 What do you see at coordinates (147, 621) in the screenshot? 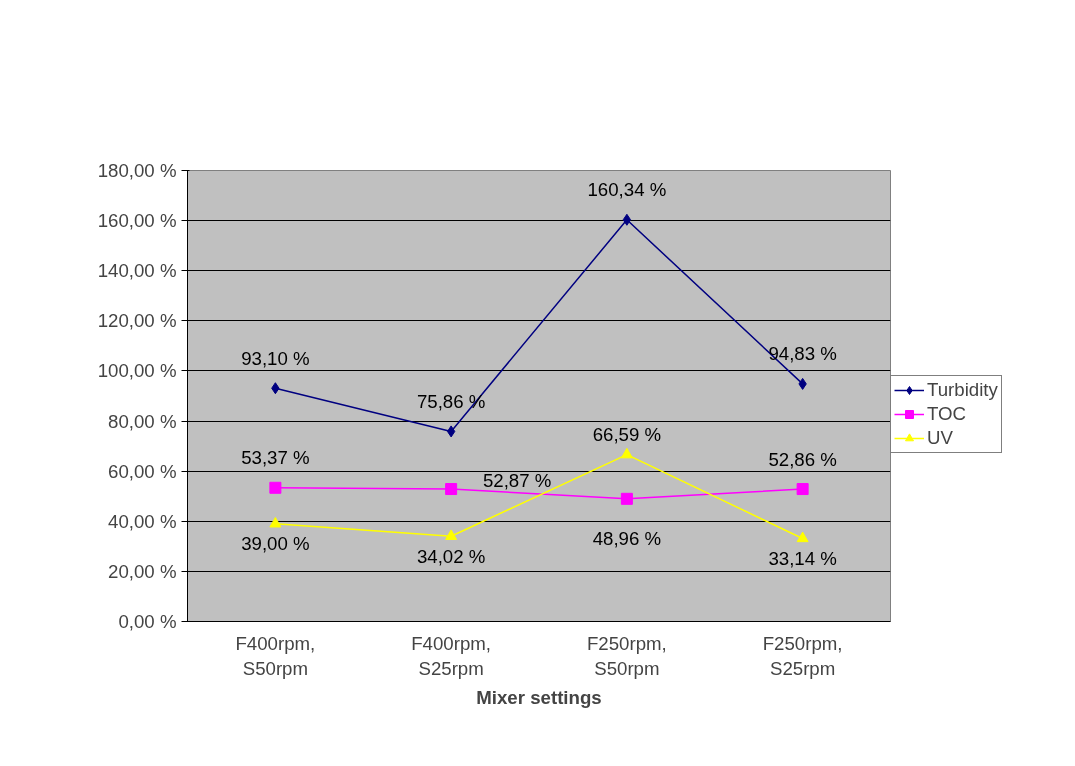
I see `y-tick-label: 0,00 %` at bounding box center [147, 621].